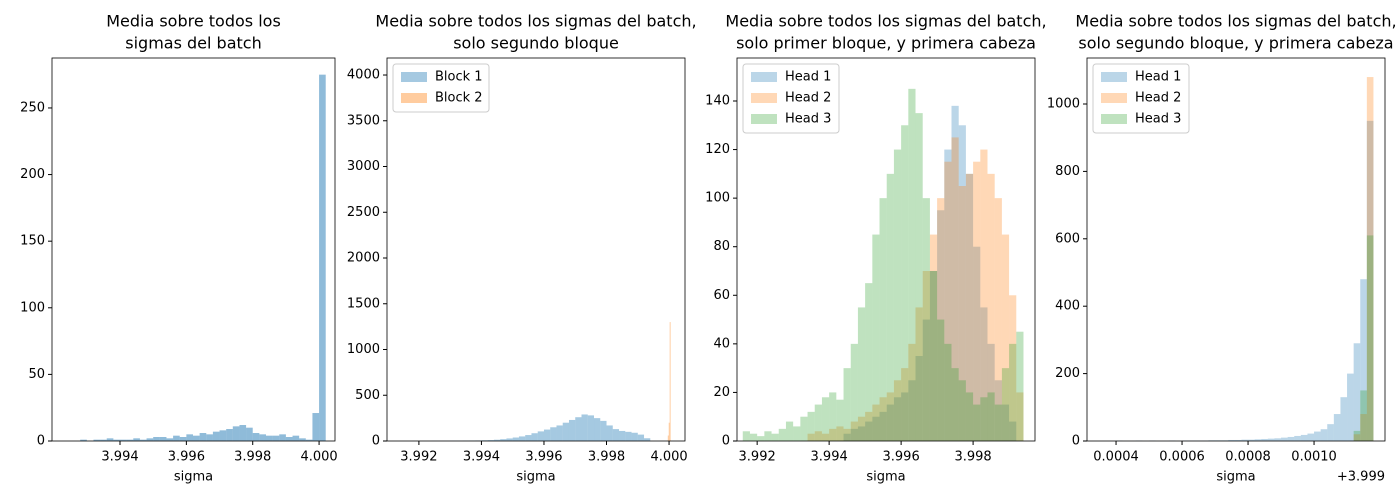 Image resolution: width=1400 pixels, height=500 pixels. What do you see at coordinates (808, 77) in the screenshot?
I see `legend-label: Head 1` at bounding box center [808, 77].